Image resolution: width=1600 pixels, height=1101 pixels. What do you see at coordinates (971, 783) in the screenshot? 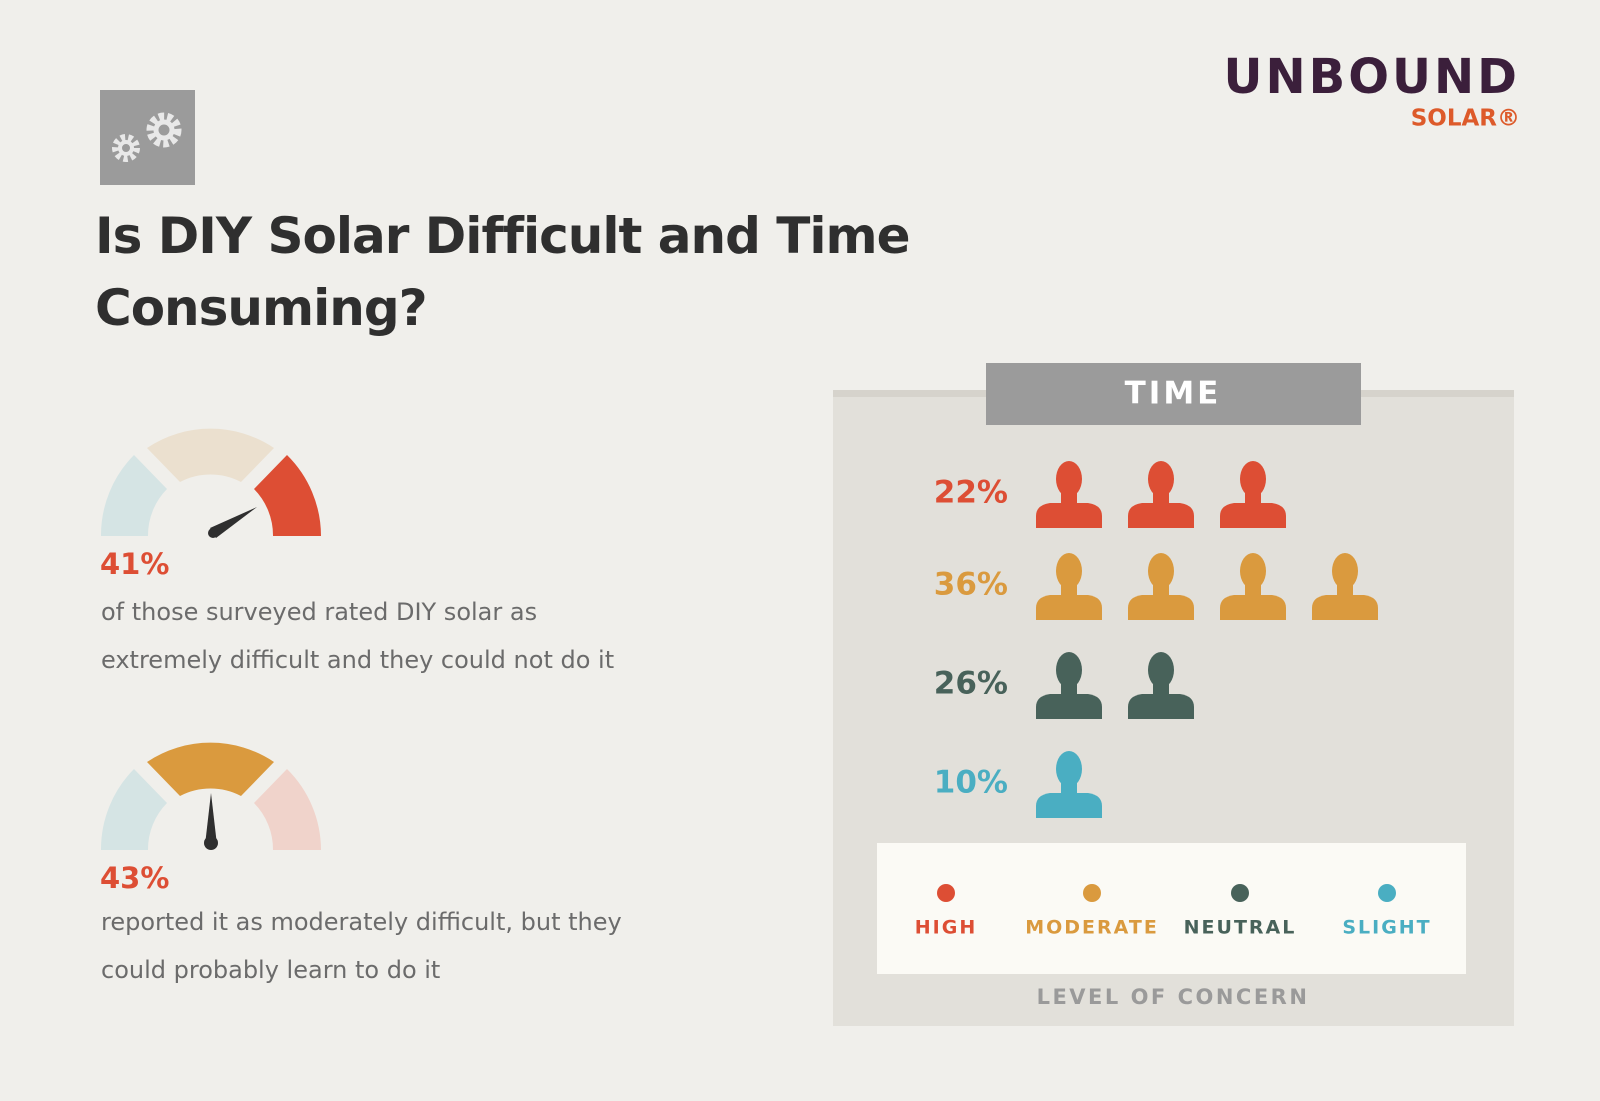
I see `row-value: 10%` at bounding box center [971, 783].